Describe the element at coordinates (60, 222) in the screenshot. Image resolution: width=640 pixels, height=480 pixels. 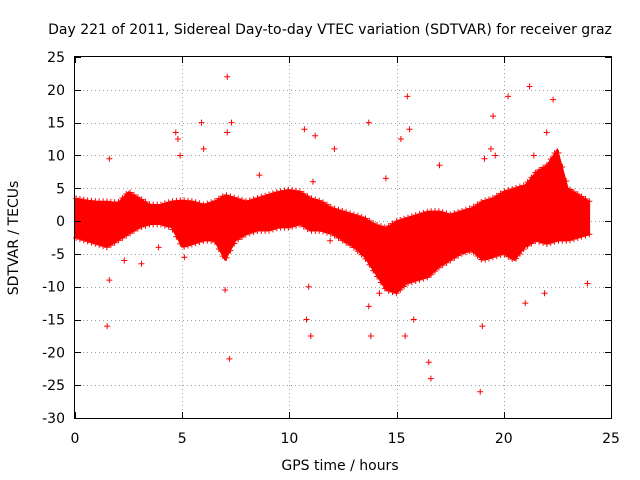
I see `y-tick-label: 0` at that location.